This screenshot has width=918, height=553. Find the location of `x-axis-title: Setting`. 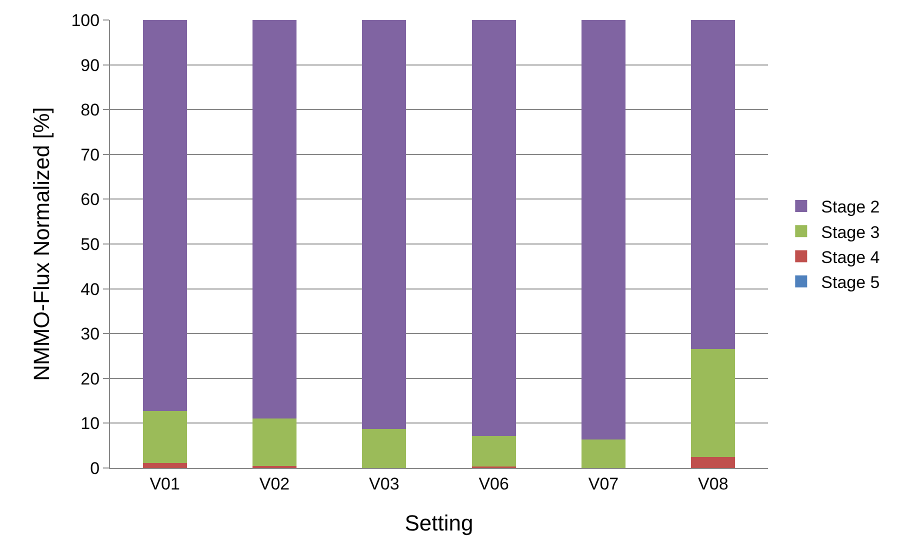

x-axis-title: Setting is located at coordinates (439, 523).